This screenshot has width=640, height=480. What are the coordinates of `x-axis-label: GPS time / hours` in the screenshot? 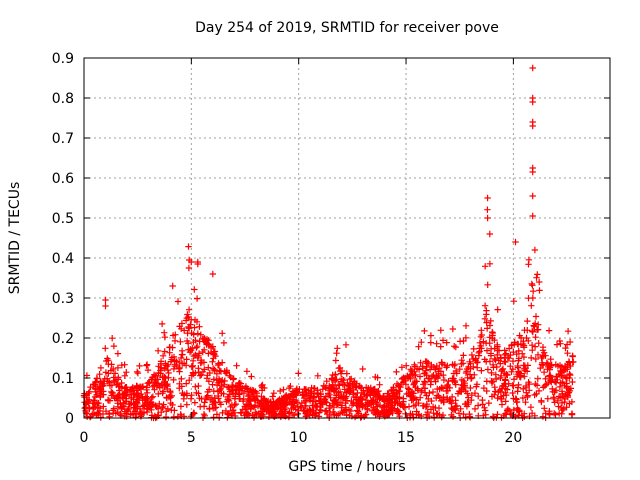 It's located at (346, 467).